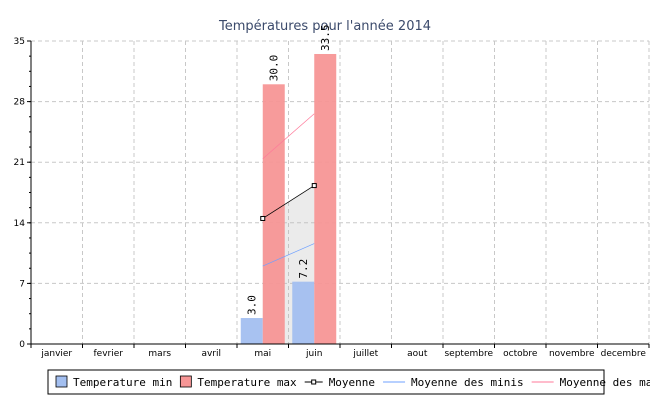  I want to click on y-tick-label: 14, so click(20, 224).